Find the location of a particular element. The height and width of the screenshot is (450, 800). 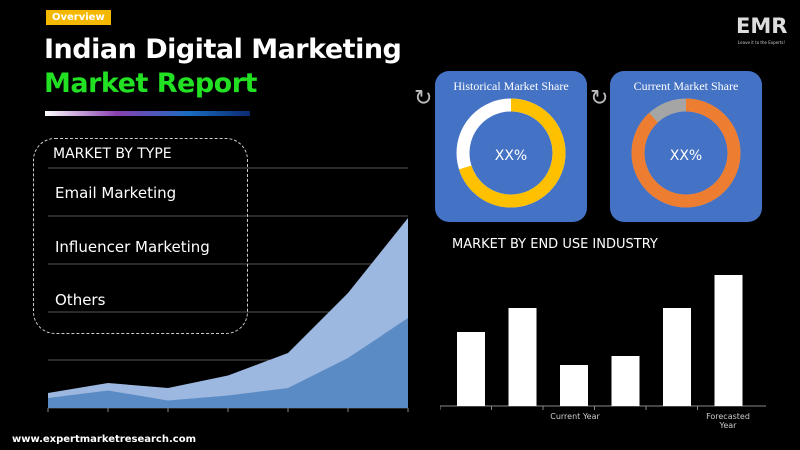

page-subtitle: Market Report is located at coordinates (150, 83).